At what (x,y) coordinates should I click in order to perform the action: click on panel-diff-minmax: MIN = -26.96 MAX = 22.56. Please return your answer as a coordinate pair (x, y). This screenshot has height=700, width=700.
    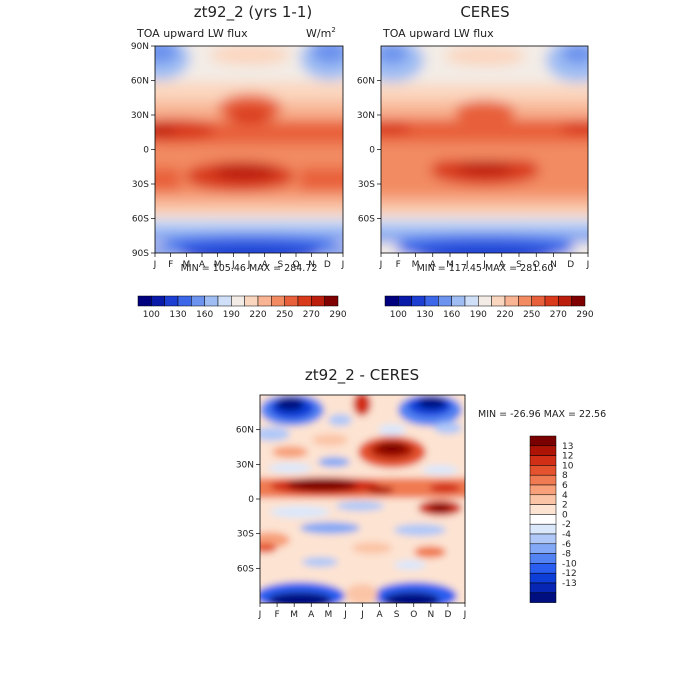
    Looking at the image, I should click on (542, 414).